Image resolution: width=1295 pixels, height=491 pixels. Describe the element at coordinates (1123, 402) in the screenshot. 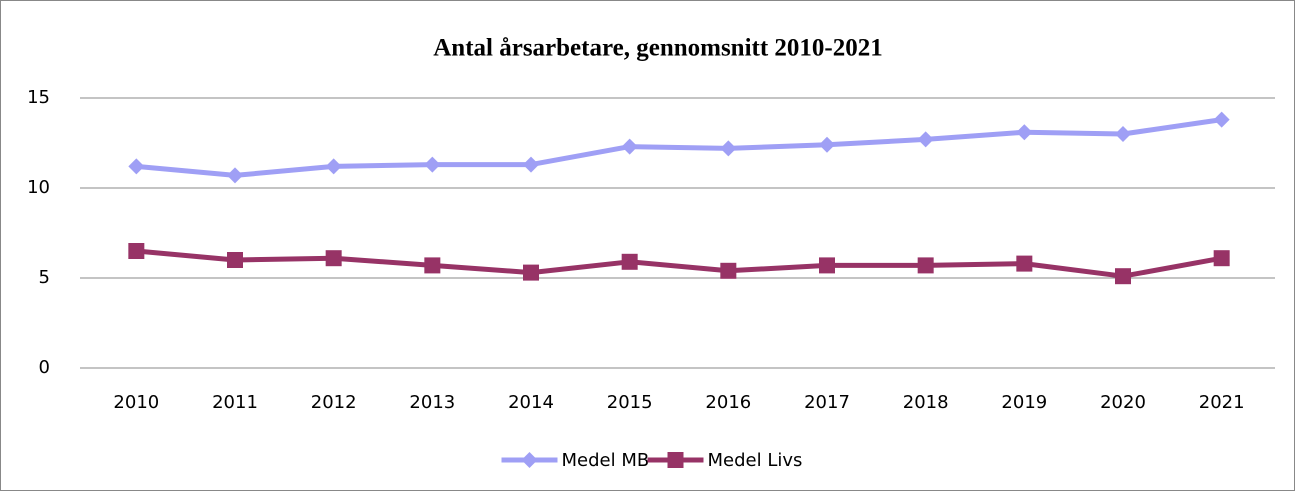

I see `x-tick-label: 2020` at that location.